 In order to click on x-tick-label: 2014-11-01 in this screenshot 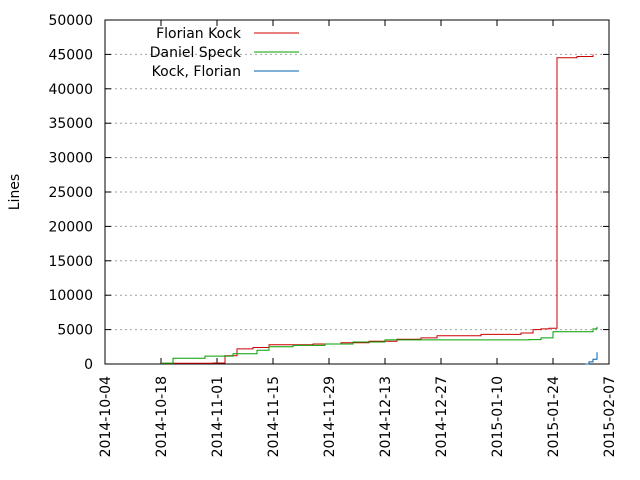, I will do `click(218, 416)`.